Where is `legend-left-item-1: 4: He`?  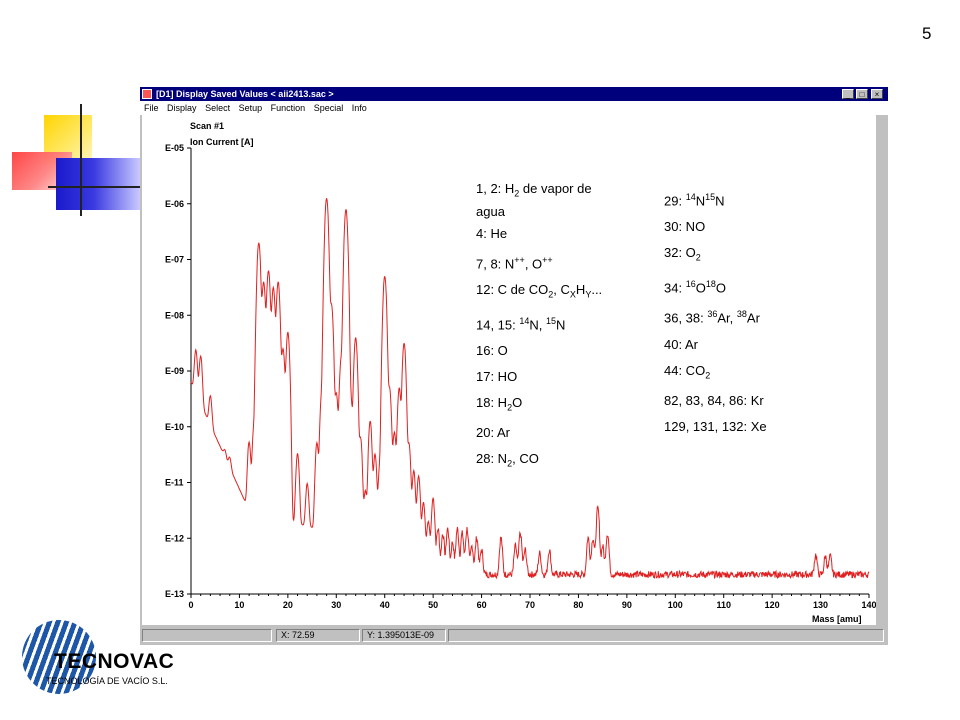 legend-left-item-1: 4: He is located at coordinates (492, 233).